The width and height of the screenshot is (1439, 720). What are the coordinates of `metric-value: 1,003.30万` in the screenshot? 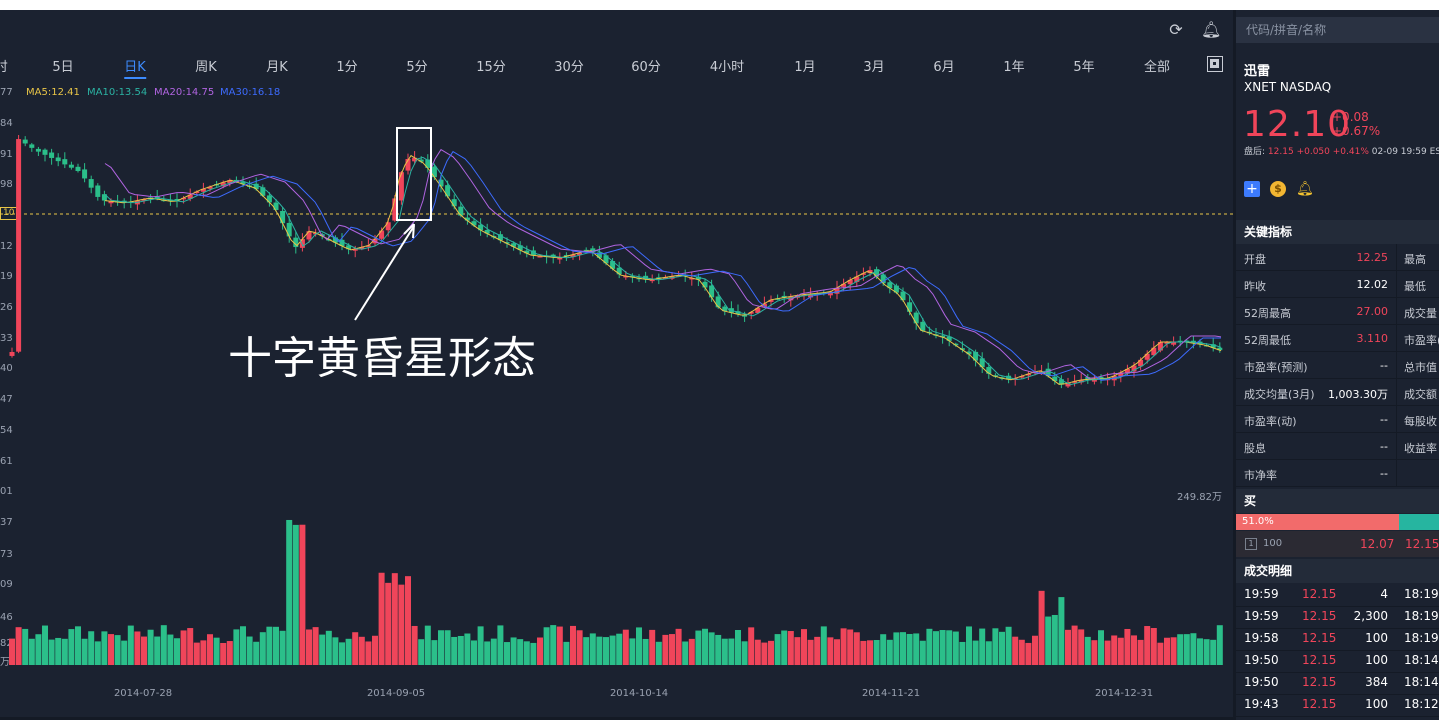 It's located at (1358, 394).